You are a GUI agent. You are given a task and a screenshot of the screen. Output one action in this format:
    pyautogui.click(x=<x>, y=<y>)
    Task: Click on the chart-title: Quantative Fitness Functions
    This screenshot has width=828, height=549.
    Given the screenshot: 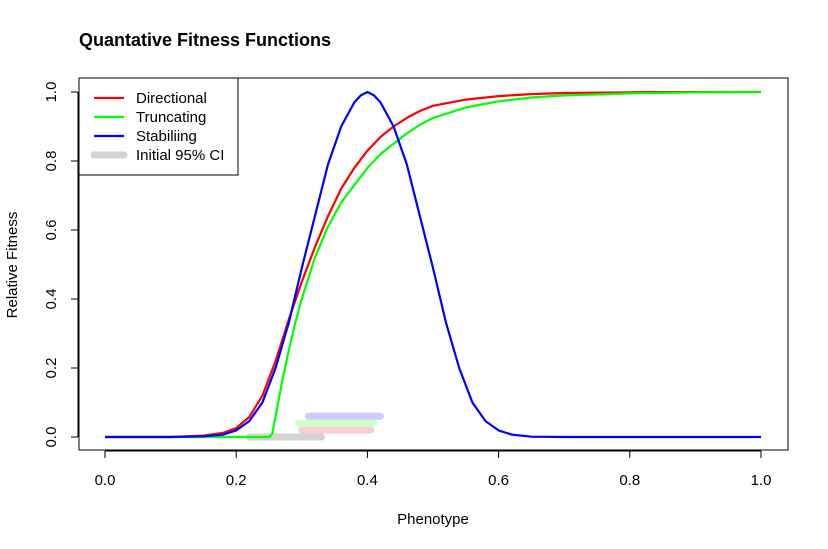 What is the action you would take?
    pyautogui.click(x=205, y=40)
    